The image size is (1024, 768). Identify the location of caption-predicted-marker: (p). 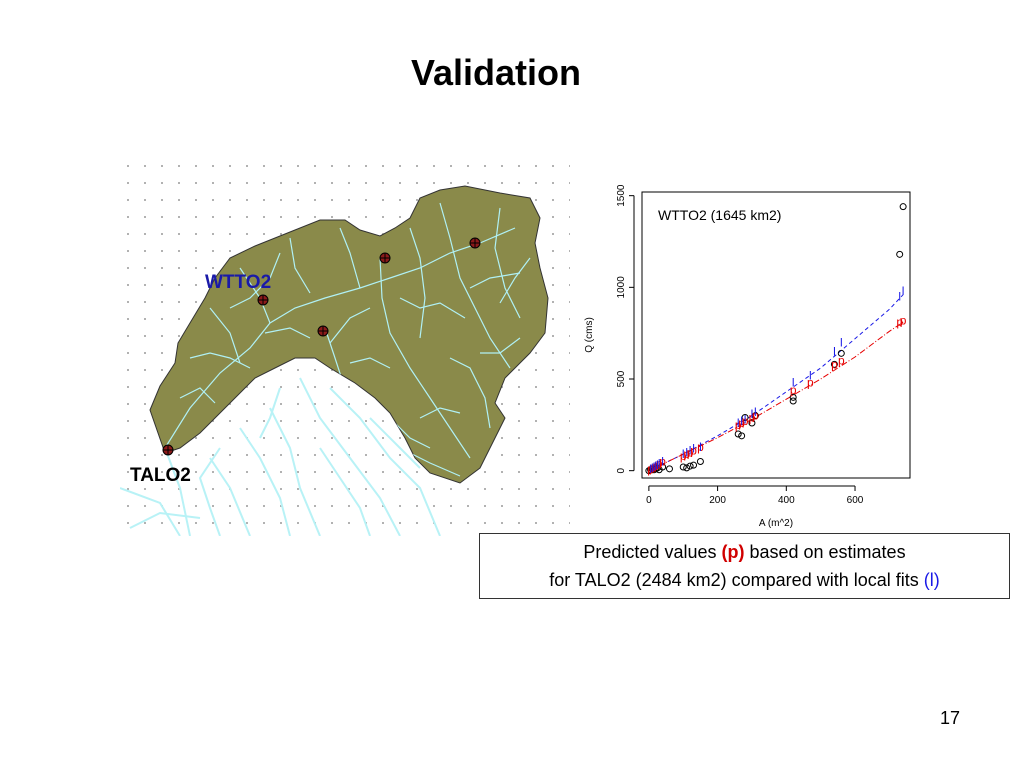
(733, 552).